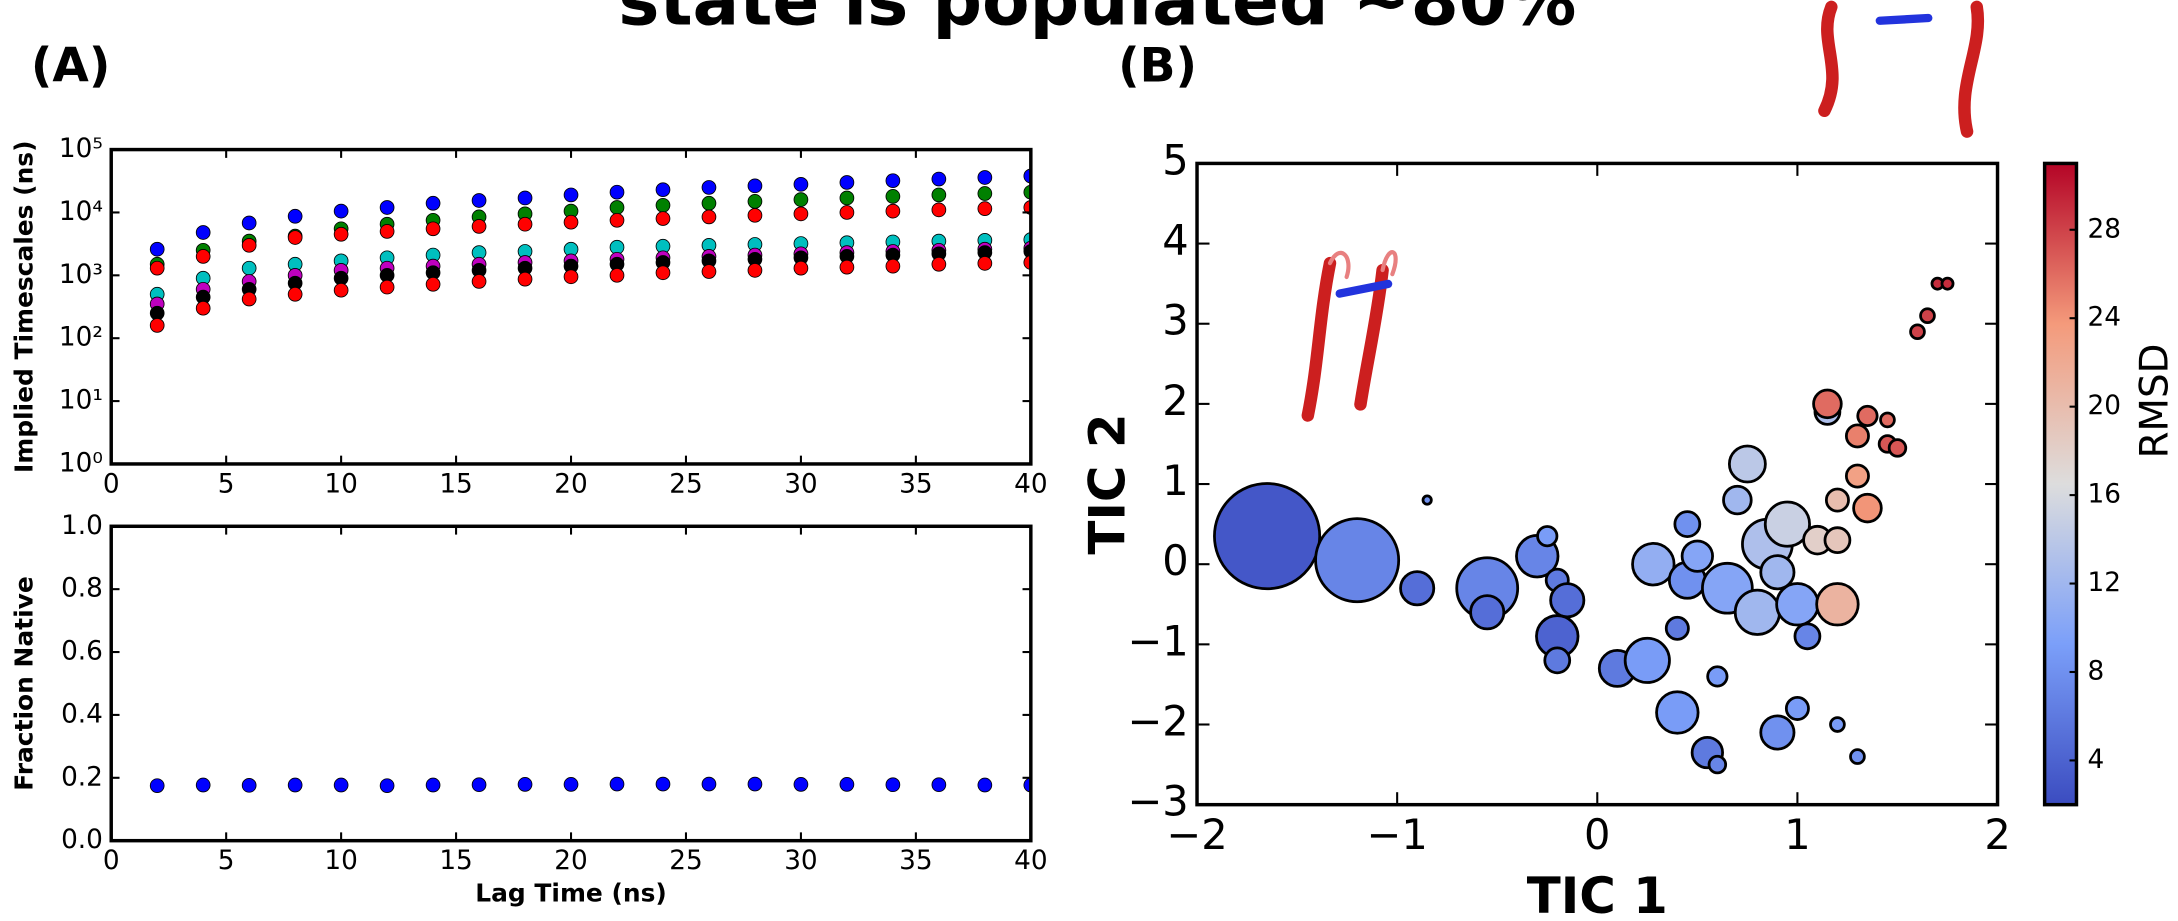 The image size is (2178, 921). I want to click on y-tick-label: 5, so click(1175, 159).